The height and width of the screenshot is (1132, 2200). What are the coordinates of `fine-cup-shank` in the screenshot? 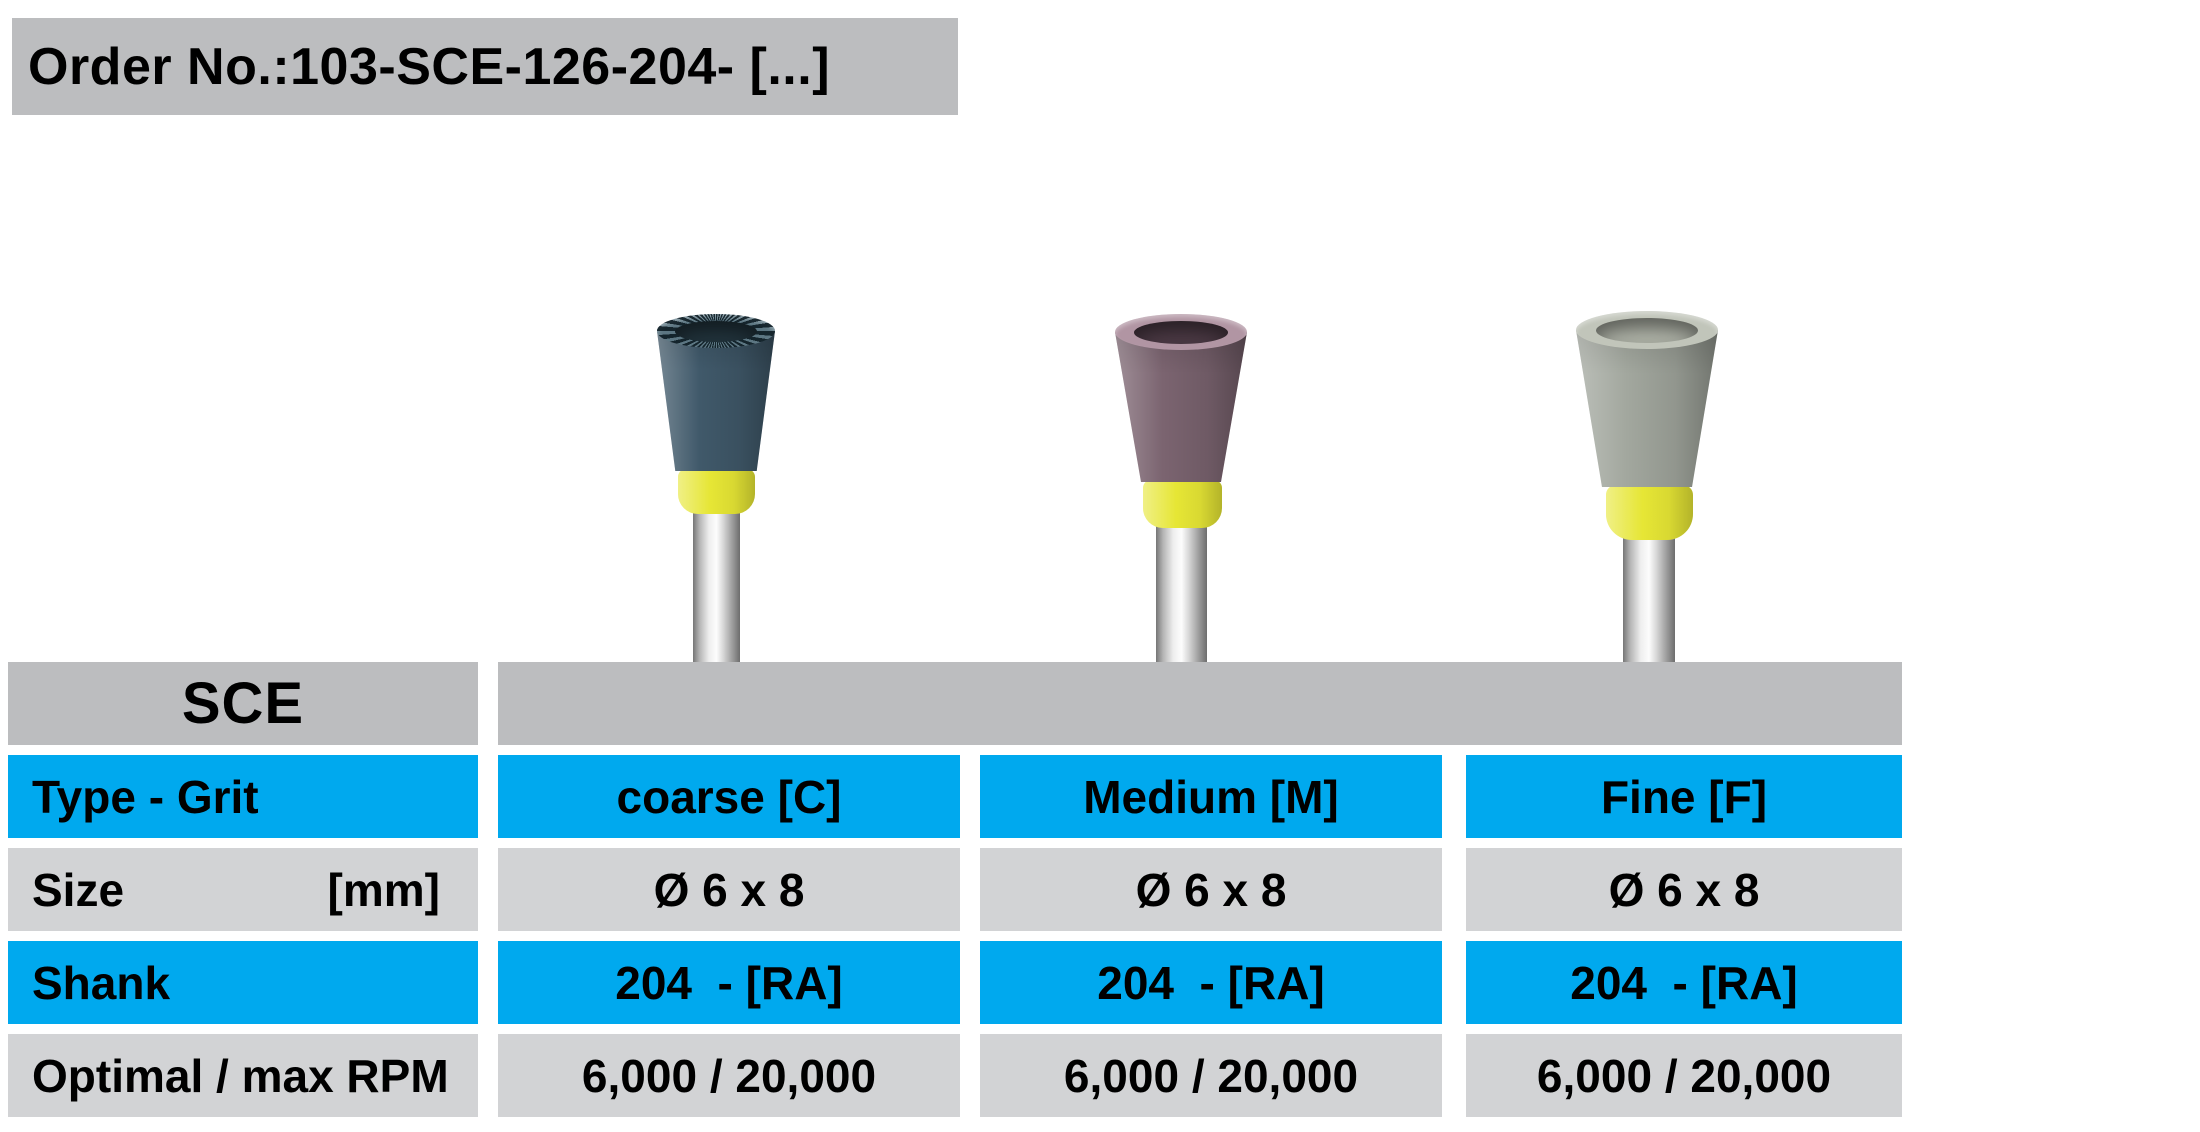 It's located at (1649, 600).